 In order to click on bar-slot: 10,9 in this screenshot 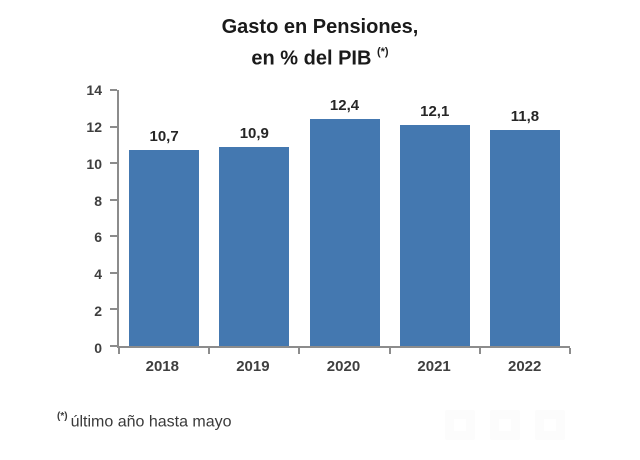, I will do `click(254, 218)`.